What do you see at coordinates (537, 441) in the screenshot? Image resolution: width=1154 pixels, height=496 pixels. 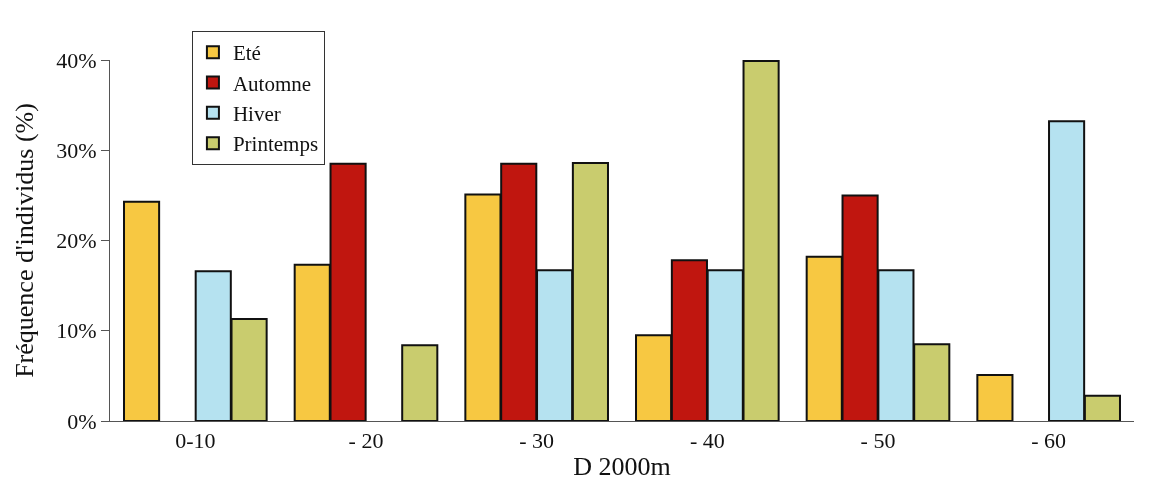 I see `x-tick-label: - 30` at bounding box center [537, 441].